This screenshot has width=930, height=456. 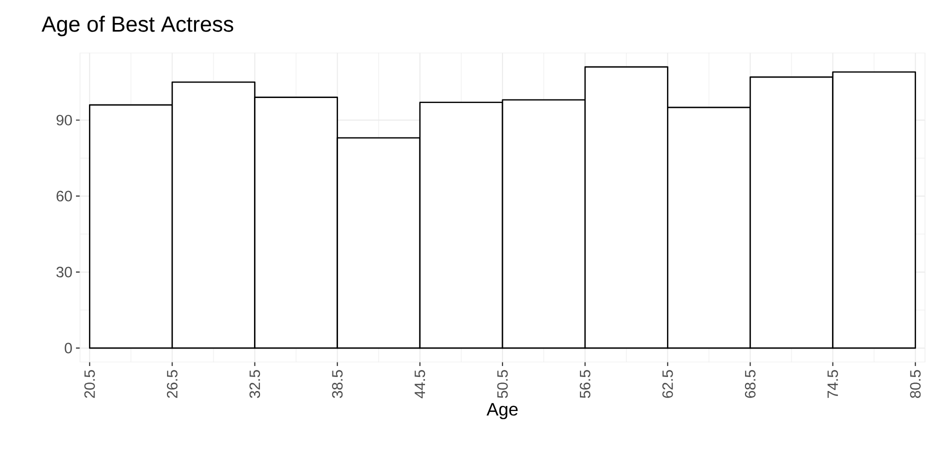 I want to click on y-tick-label: 90, so click(x=64, y=120).